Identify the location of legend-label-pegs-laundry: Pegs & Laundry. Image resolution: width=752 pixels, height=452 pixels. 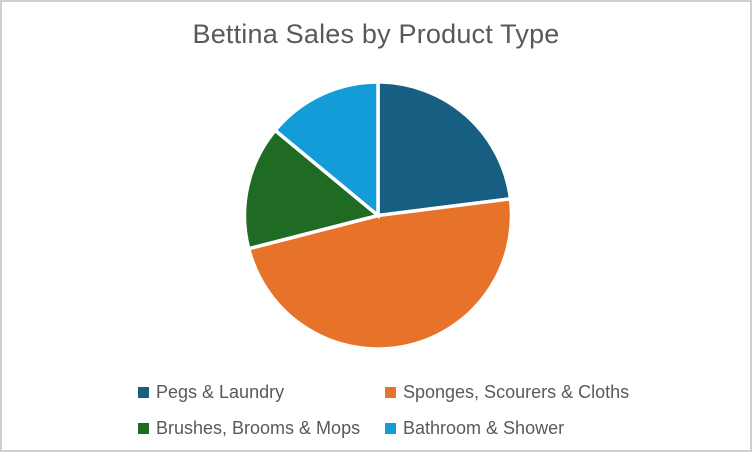
(220, 392).